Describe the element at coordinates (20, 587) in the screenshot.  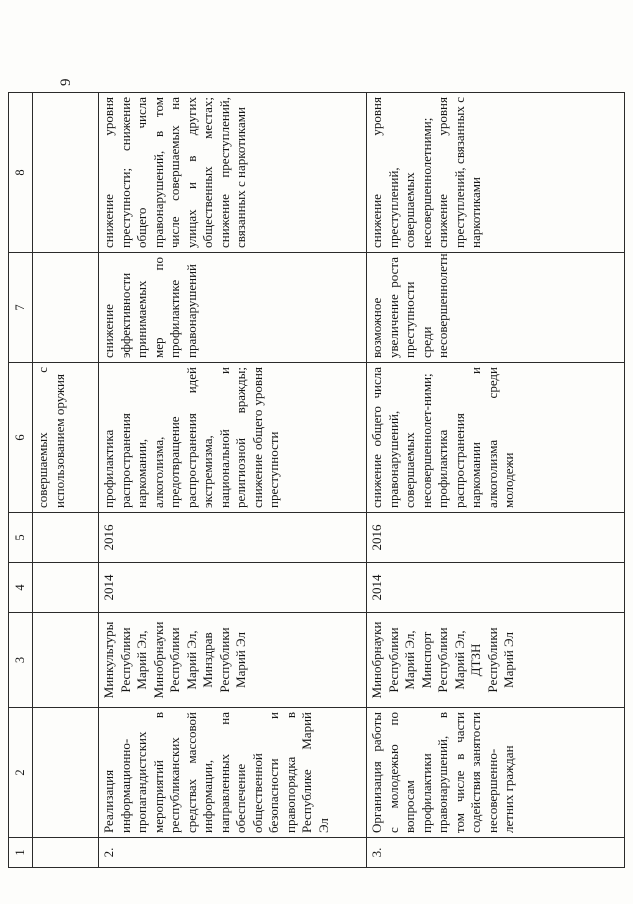
I see `column-number-cell: 4` at that location.